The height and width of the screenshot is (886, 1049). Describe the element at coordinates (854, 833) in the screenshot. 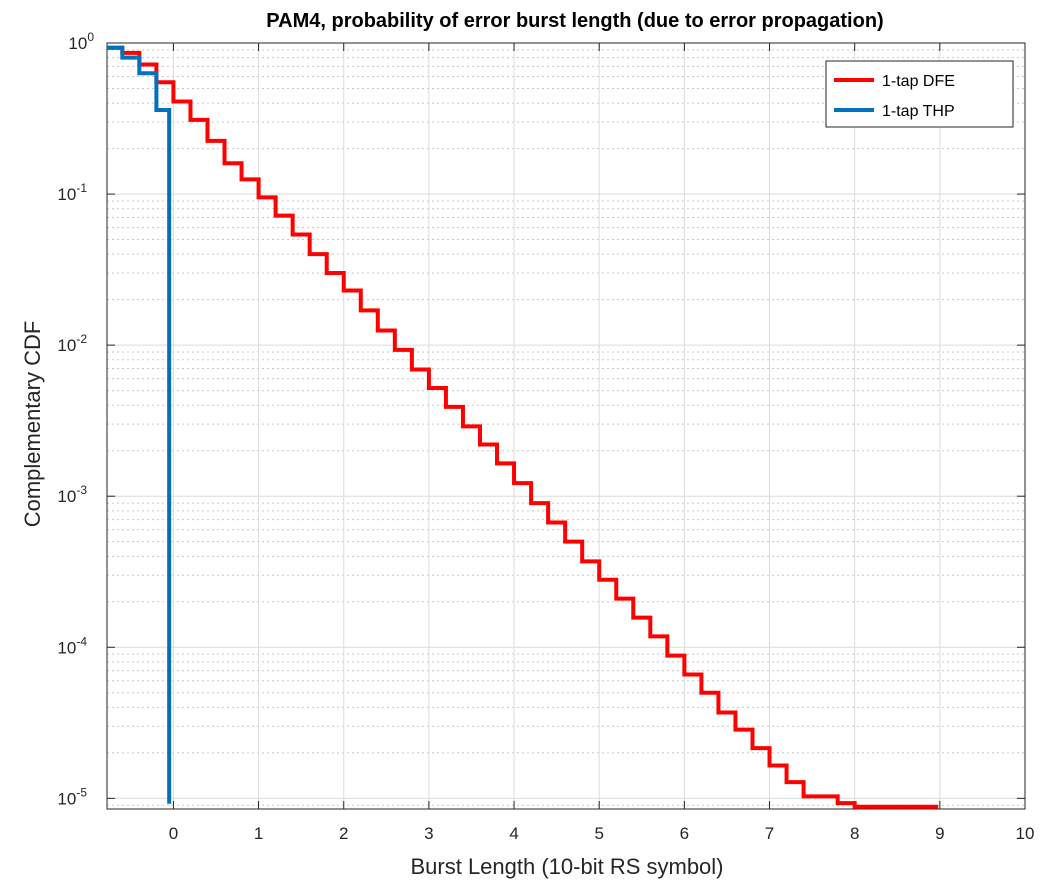

I see `x-tick-label: 8` at that location.